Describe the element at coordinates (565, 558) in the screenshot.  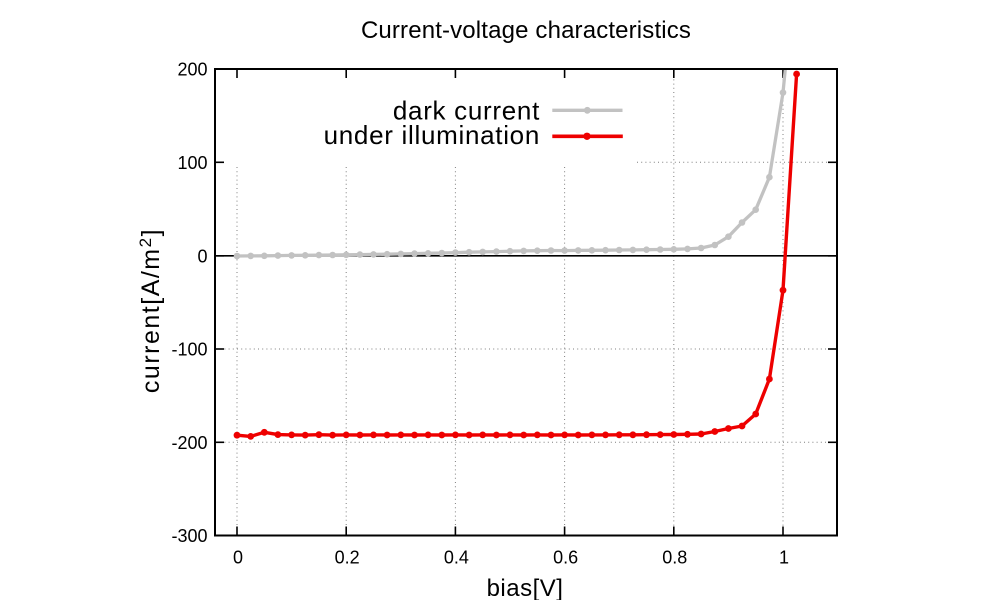
I see `svg-text: 0.6` at that location.